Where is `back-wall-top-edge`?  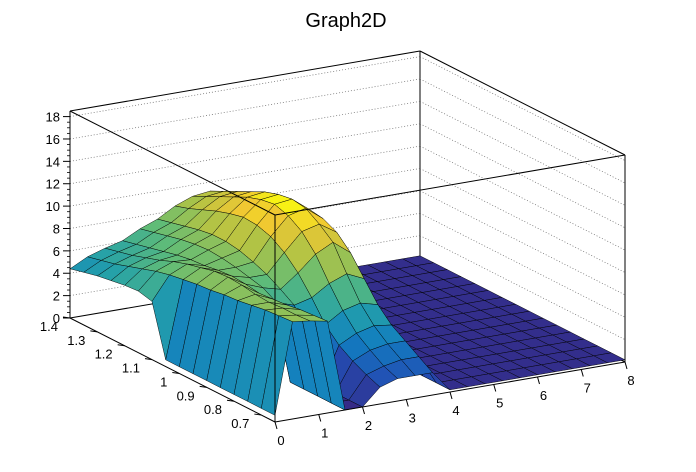
back-wall-top-edge is located at coordinates (245, 81).